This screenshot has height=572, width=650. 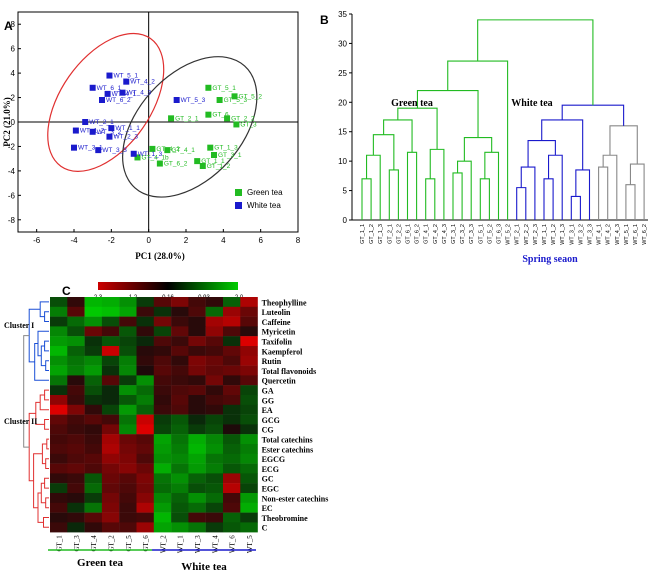 What do you see at coordinates (118, 100) in the screenshot?
I see `pca-point-label: WT_6_2` at bounding box center [118, 100].